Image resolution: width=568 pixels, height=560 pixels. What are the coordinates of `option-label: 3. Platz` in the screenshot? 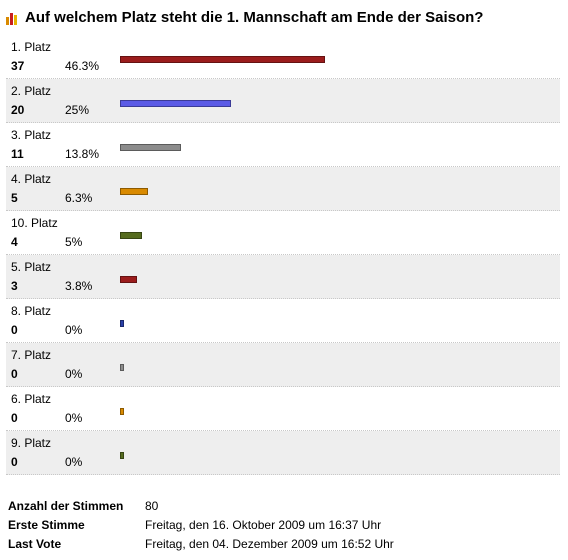 It's located at (31, 135).